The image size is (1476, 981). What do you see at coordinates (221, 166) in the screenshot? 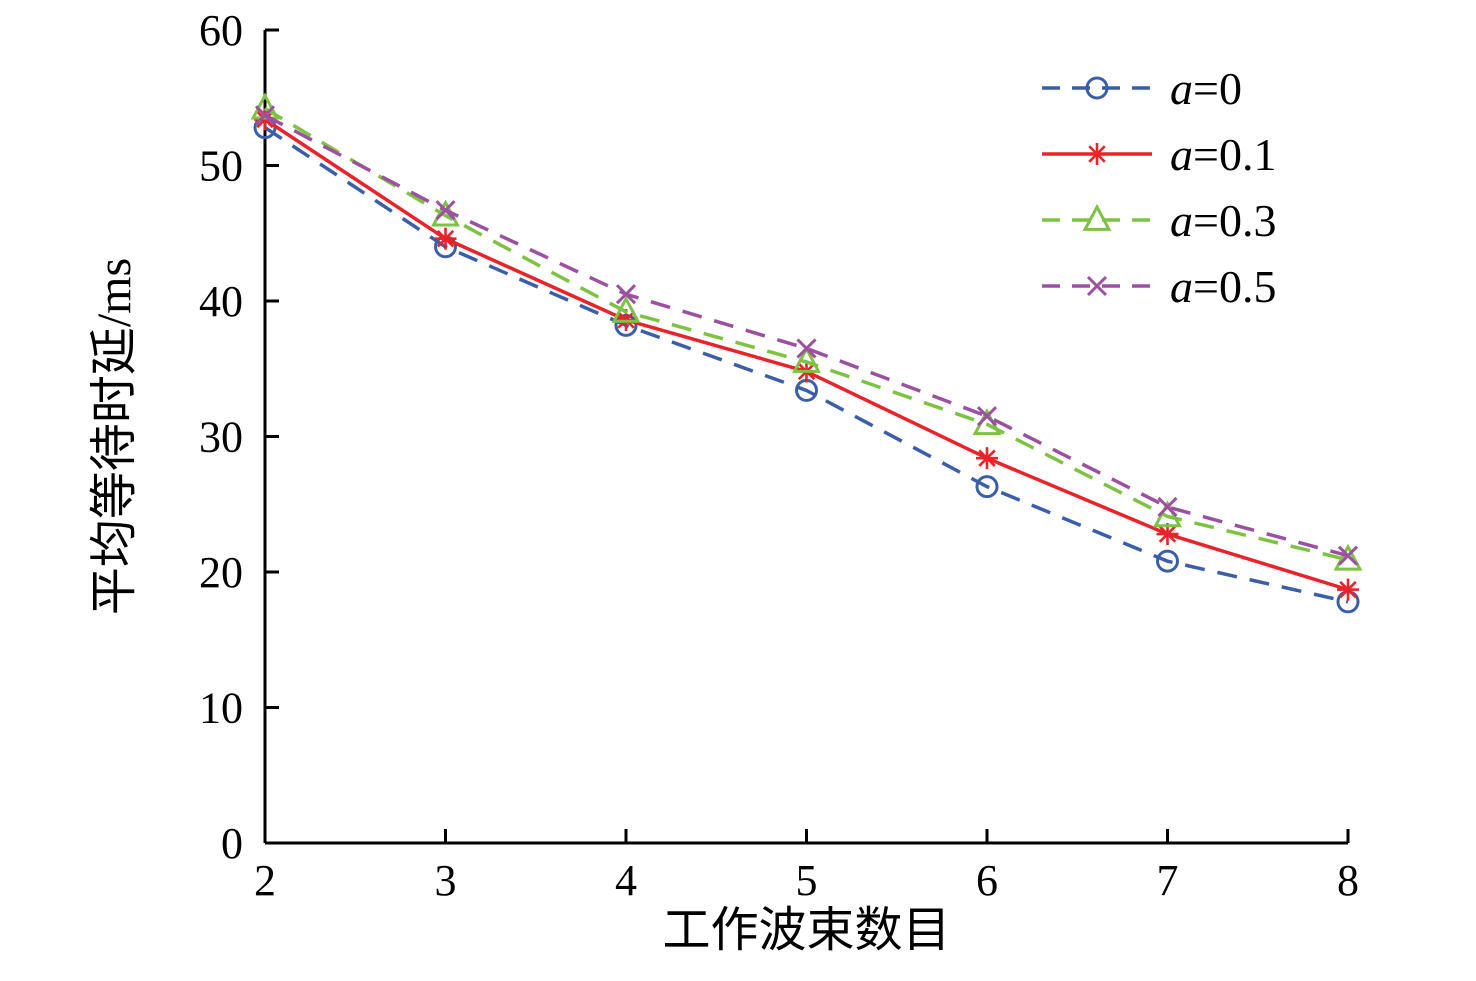
I see `y-tick-label: 50` at bounding box center [221, 166].